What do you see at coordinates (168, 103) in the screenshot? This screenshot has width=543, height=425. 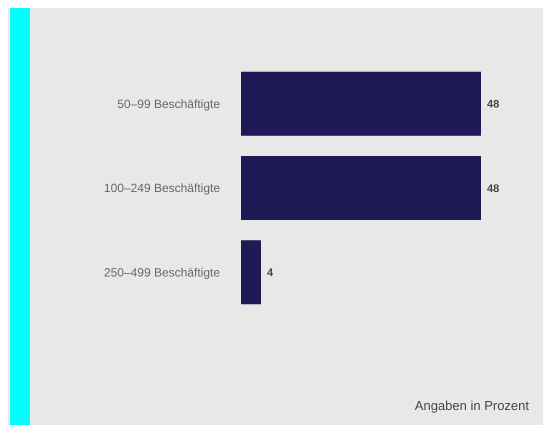 I see `y-tick-label: 50–99 Beschäftigte` at bounding box center [168, 103].